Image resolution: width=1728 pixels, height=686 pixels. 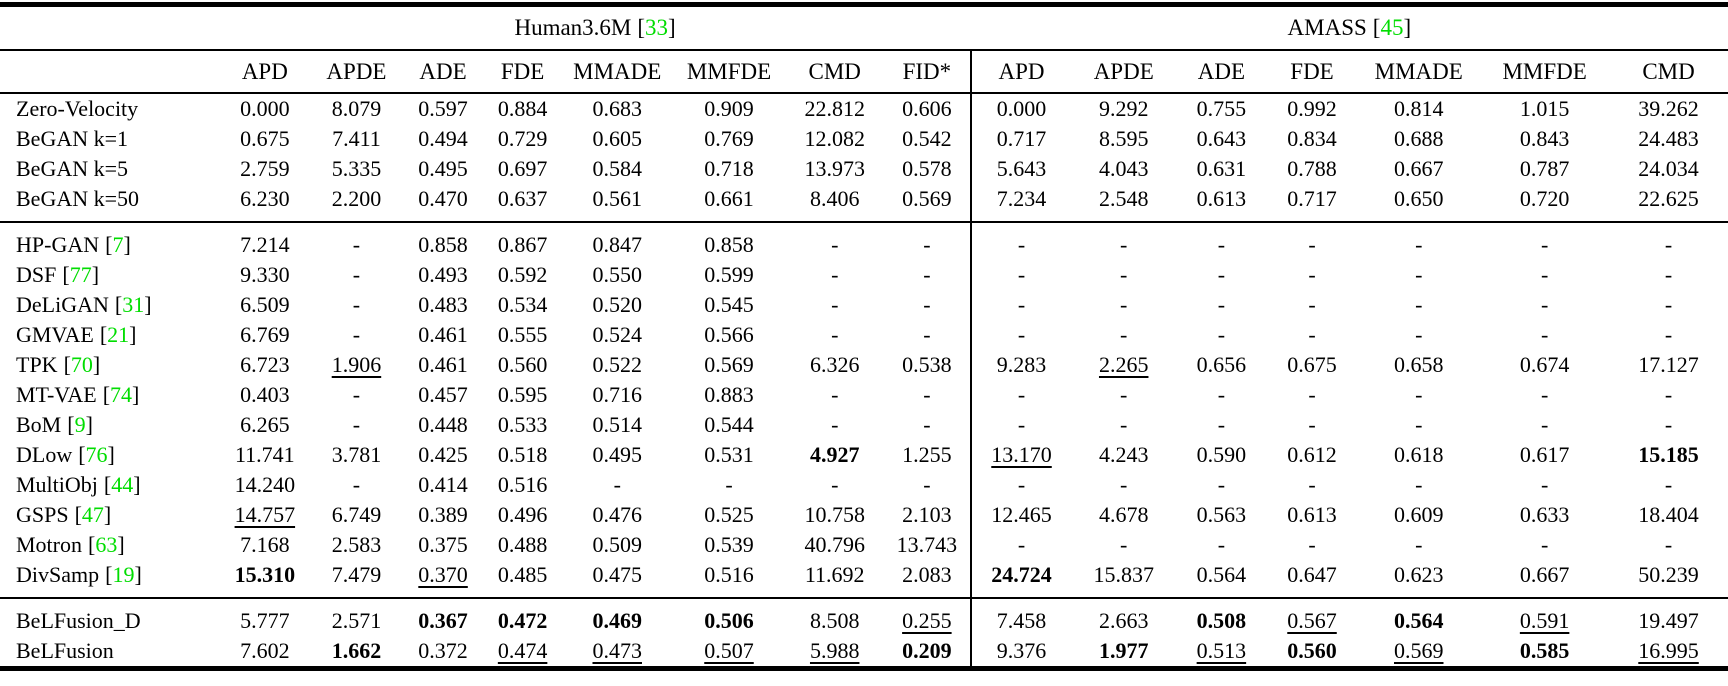 What do you see at coordinates (1544, 108) in the screenshot?
I see `metric-cell: 1.015` at bounding box center [1544, 108].